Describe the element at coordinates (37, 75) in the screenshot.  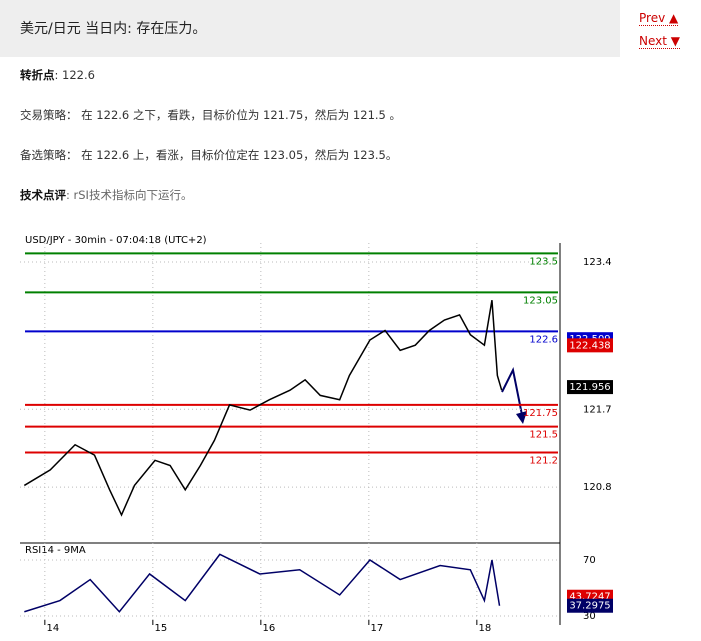
I see `pivot-label: 转折点` at that location.